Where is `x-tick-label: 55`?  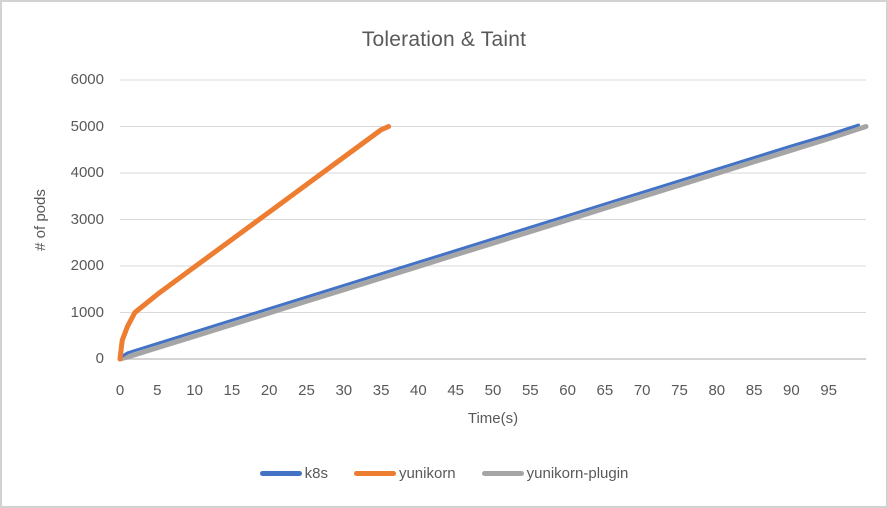
x-tick-label: 55 is located at coordinates (530, 390).